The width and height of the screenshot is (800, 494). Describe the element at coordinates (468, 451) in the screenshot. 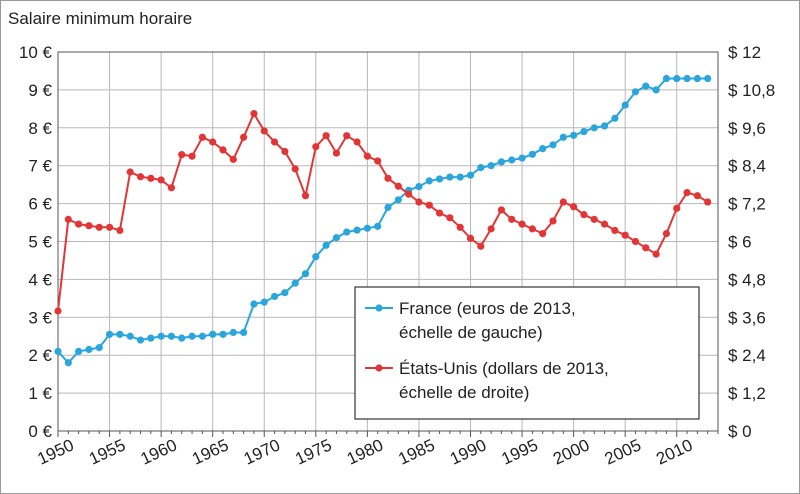

I see `x-tick-label: 1990` at that location.